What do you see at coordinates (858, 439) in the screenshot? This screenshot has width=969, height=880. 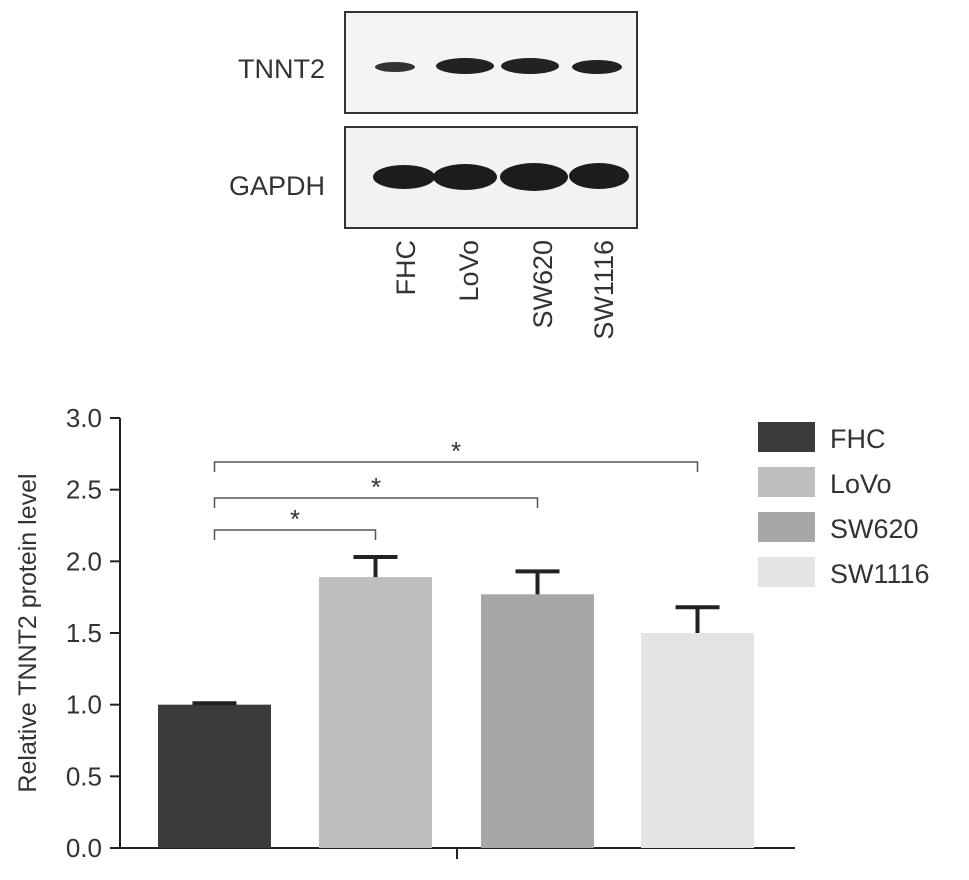 I see `legend-label: FHC` at bounding box center [858, 439].